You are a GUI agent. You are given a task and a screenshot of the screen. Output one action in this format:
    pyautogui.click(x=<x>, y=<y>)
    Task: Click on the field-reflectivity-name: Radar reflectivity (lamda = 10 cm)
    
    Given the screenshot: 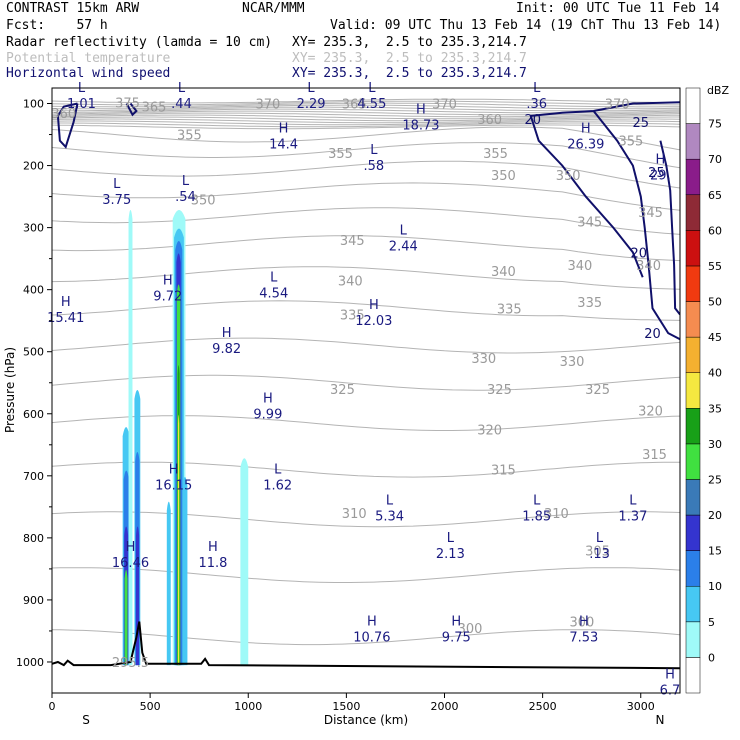 What is the action you would take?
    pyautogui.click(x=139, y=42)
    